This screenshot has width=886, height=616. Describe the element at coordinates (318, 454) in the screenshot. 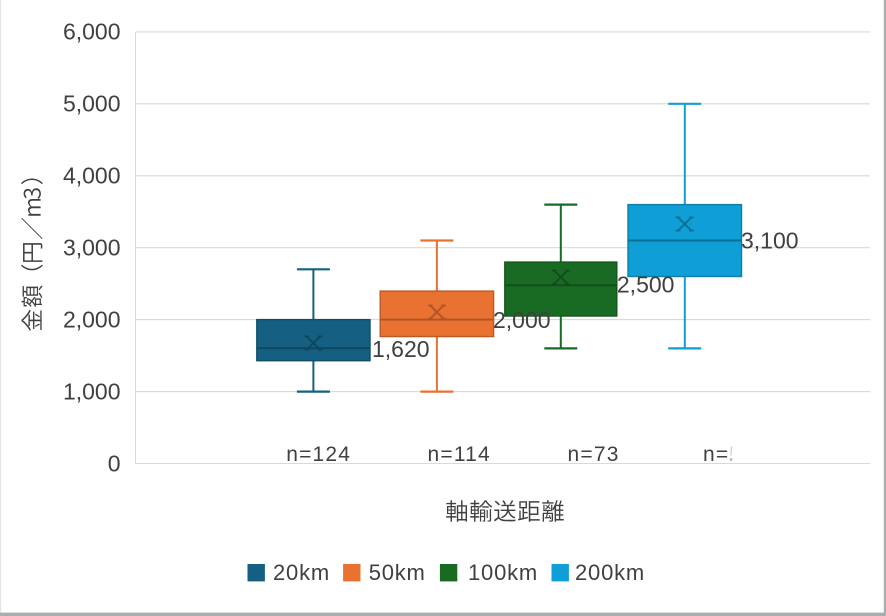

I see `svg-text: n=124` at that location.